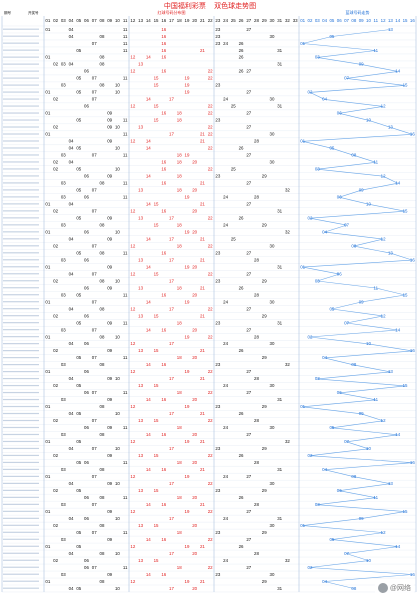  Describe the element at coordinates (339, 490) in the screenshot. I see `blue-ball-number: 06` at that location.